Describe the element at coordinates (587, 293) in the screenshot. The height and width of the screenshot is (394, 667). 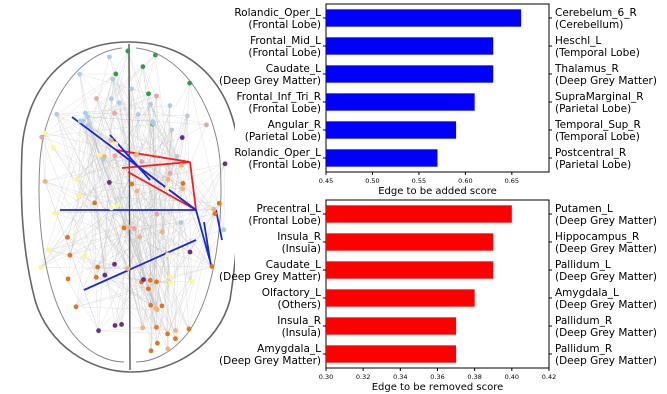
I see `removed-right-region-label: Amygdala_L` at that location.